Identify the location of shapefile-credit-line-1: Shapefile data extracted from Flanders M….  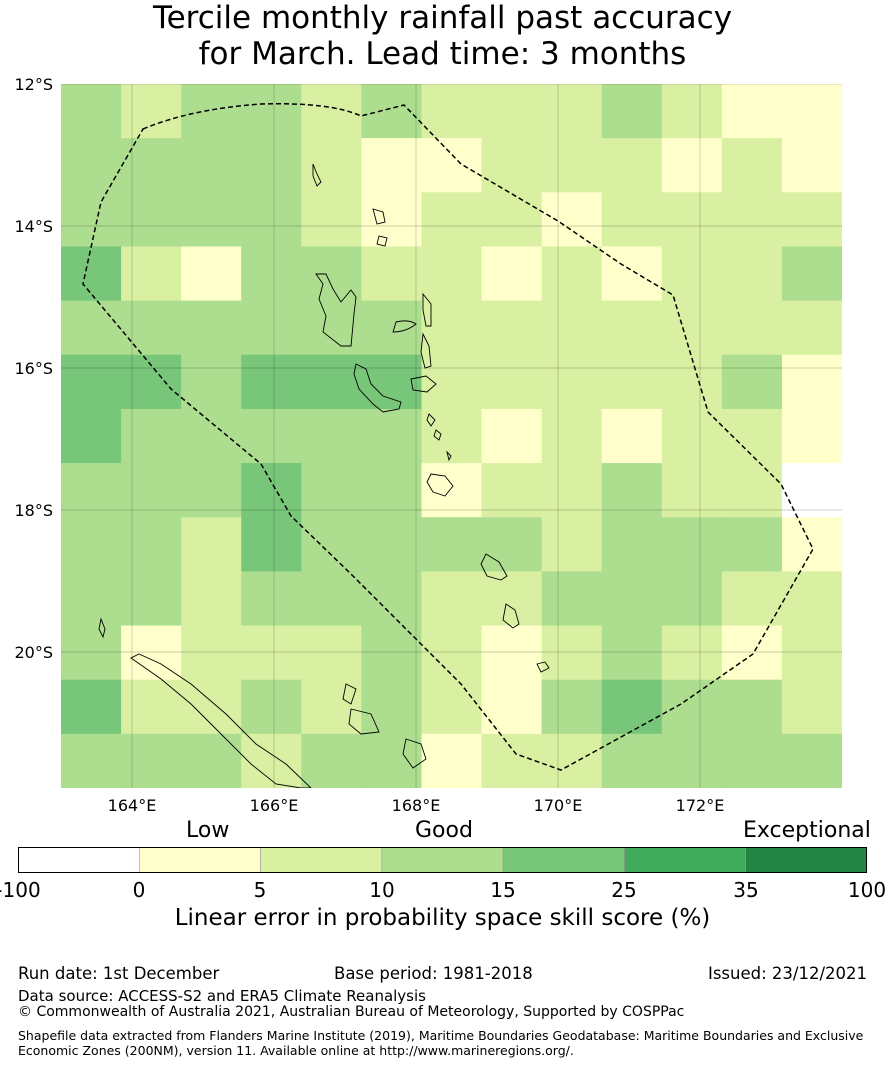
(441, 1035).